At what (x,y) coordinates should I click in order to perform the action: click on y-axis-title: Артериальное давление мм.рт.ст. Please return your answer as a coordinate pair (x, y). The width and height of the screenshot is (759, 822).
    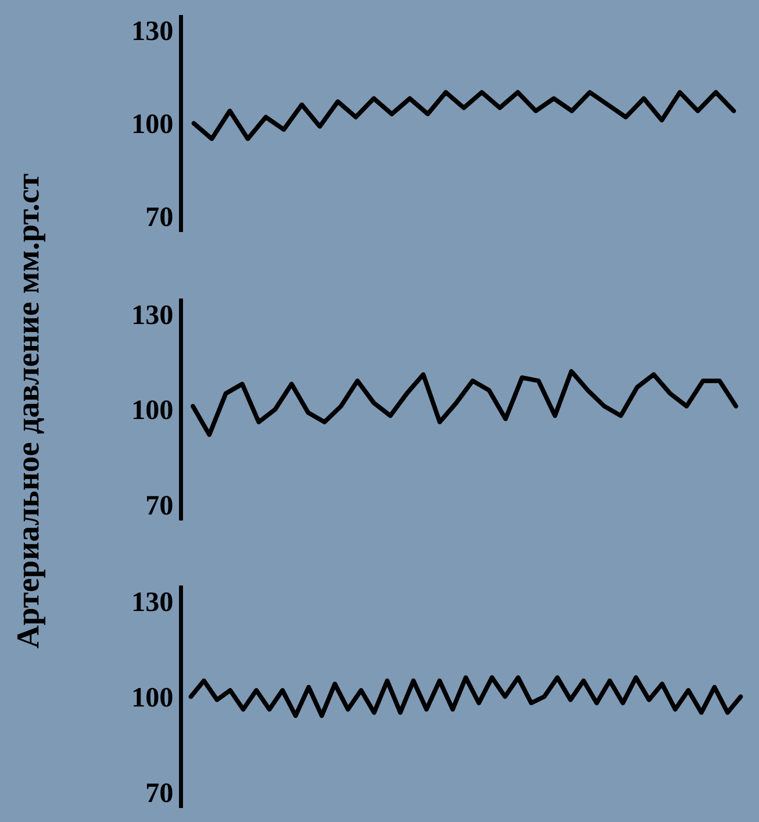
    Looking at the image, I should click on (27, 410).